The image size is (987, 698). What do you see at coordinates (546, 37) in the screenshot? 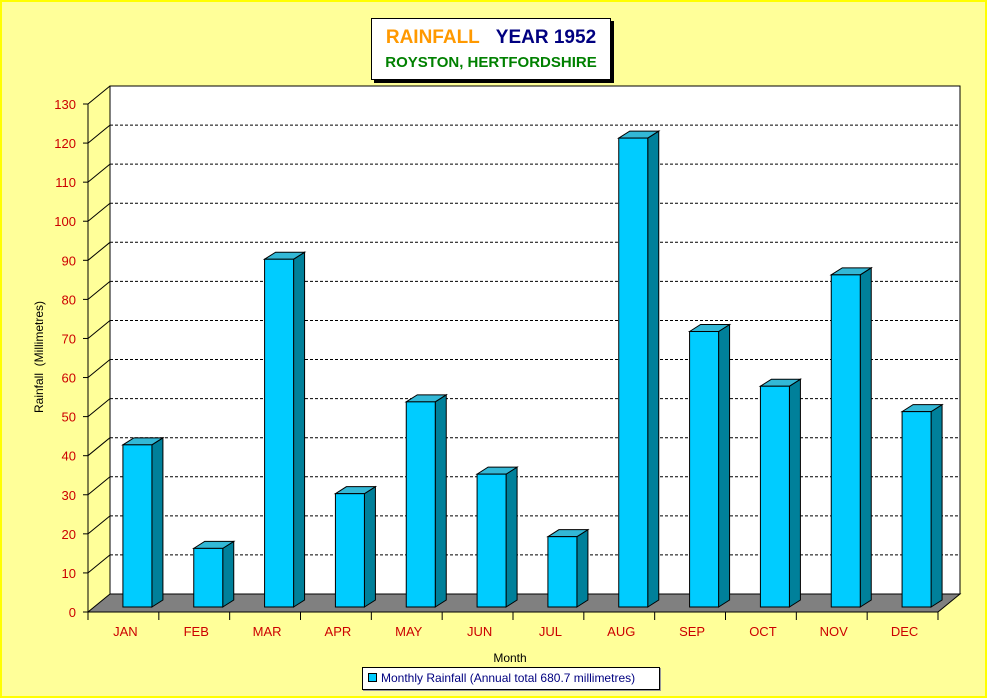
I see `chart-title-year: YEAR 1952` at bounding box center [546, 37].